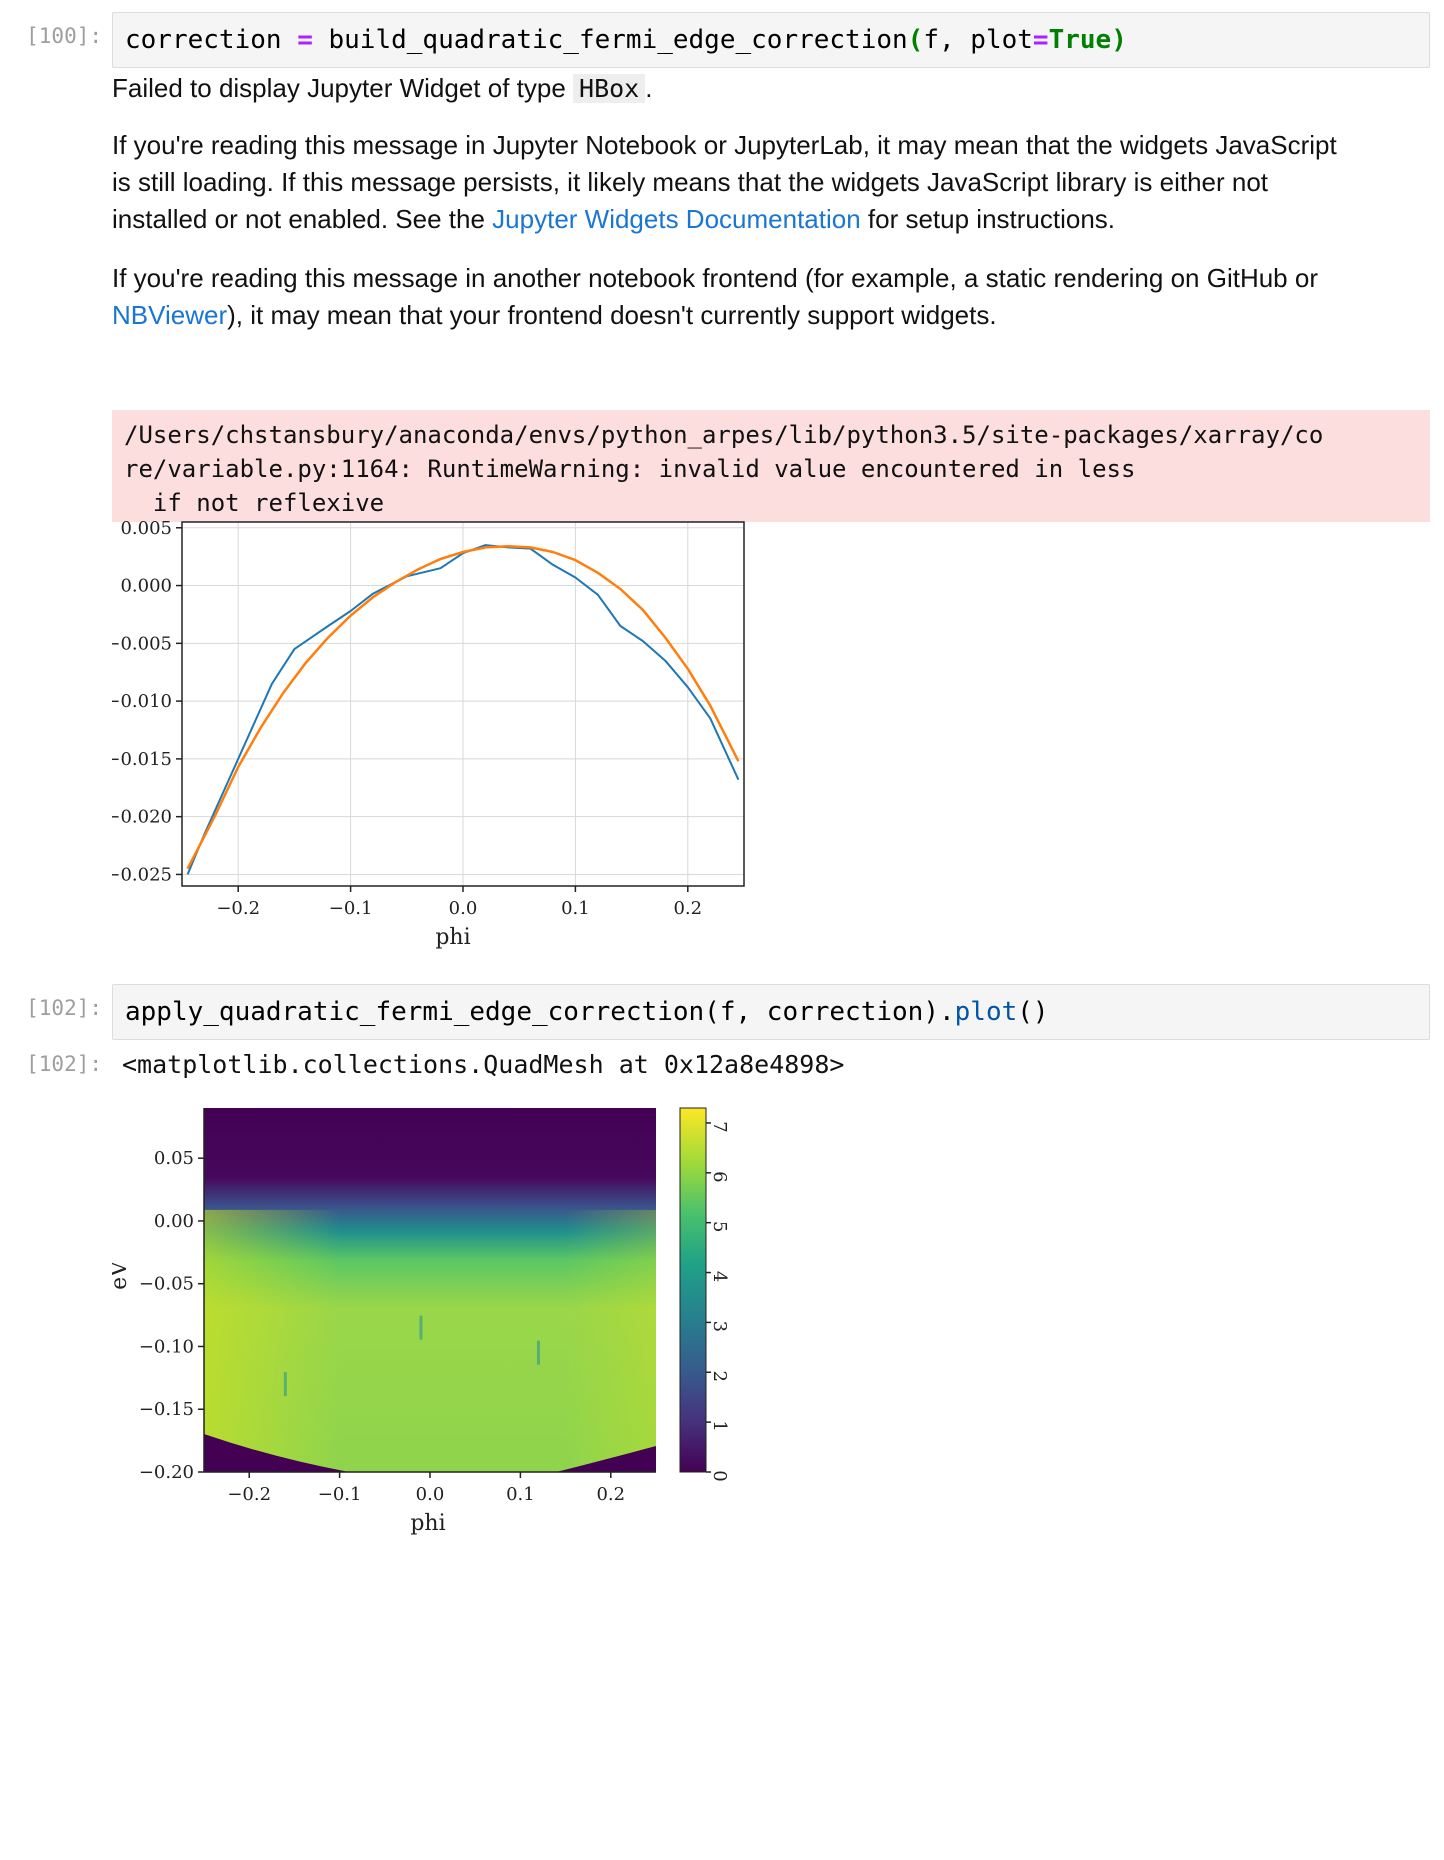 The height and width of the screenshot is (1860, 1444). What do you see at coordinates (142, 759) in the screenshot?
I see `y-tick-label: −0.015` at bounding box center [142, 759].